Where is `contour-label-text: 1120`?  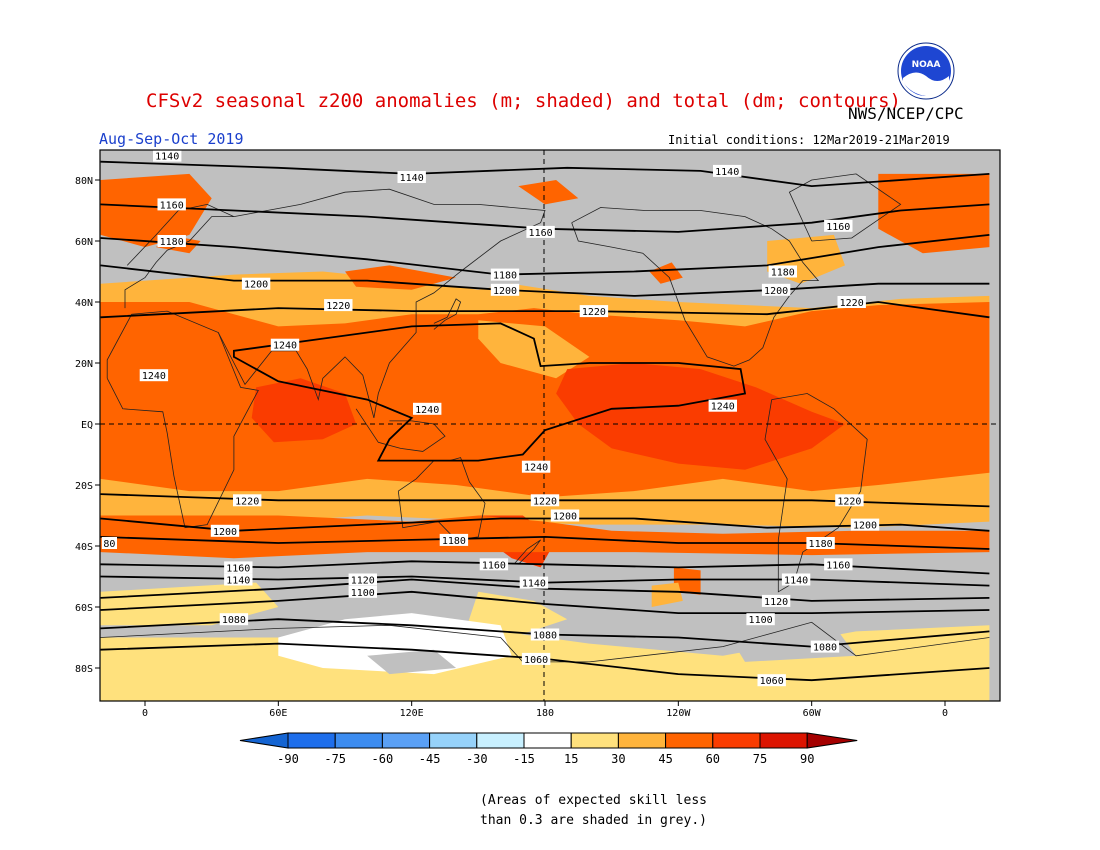 contour-label-text: 1120 is located at coordinates (776, 602).